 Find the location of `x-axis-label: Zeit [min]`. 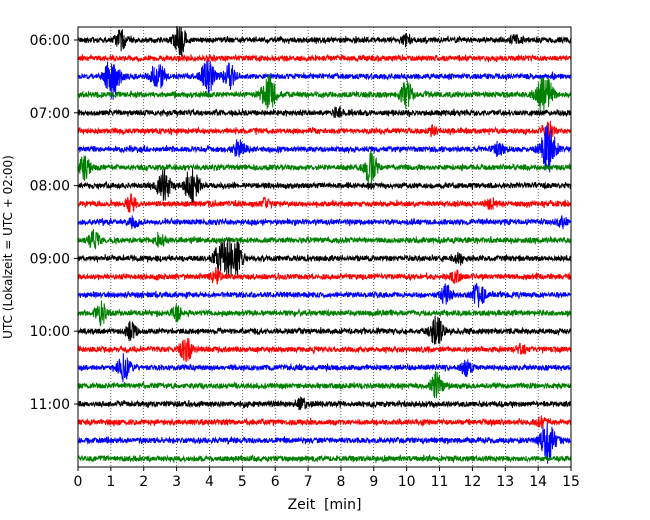

x-axis-label: Zeit [min] is located at coordinates (325, 505).